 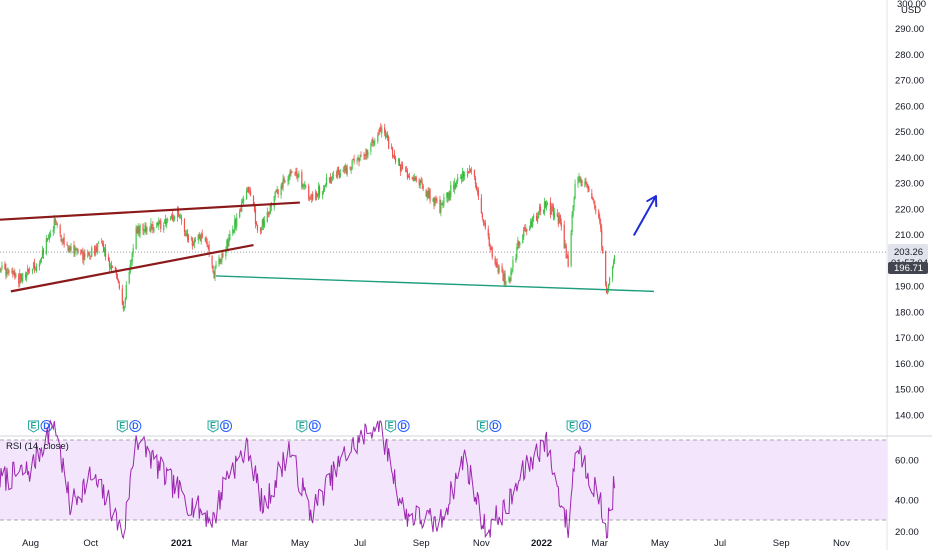 What do you see at coordinates (909, 338) in the screenshot?
I see `price-tick-label: 170.00` at bounding box center [909, 338].